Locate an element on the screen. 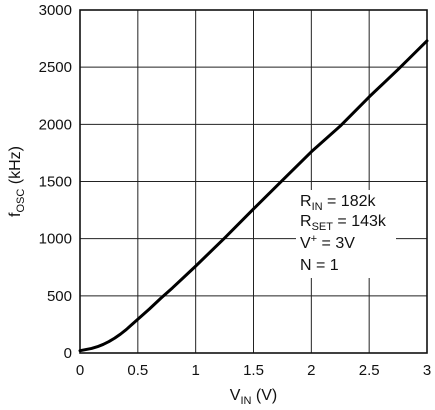 The width and height of the screenshot is (435, 410). annotation-rin: RIN = 182k is located at coordinates (338, 203).